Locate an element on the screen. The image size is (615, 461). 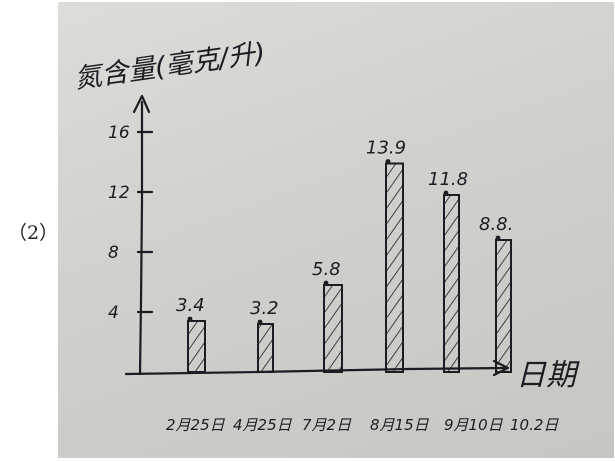
y-tick-label: 12 is located at coordinates (119, 193).